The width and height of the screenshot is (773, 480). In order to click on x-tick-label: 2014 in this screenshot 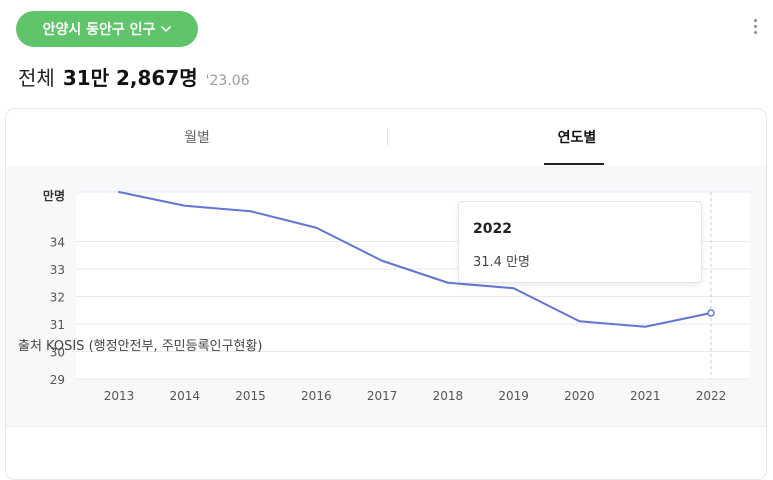, I will do `click(185, 396)`.